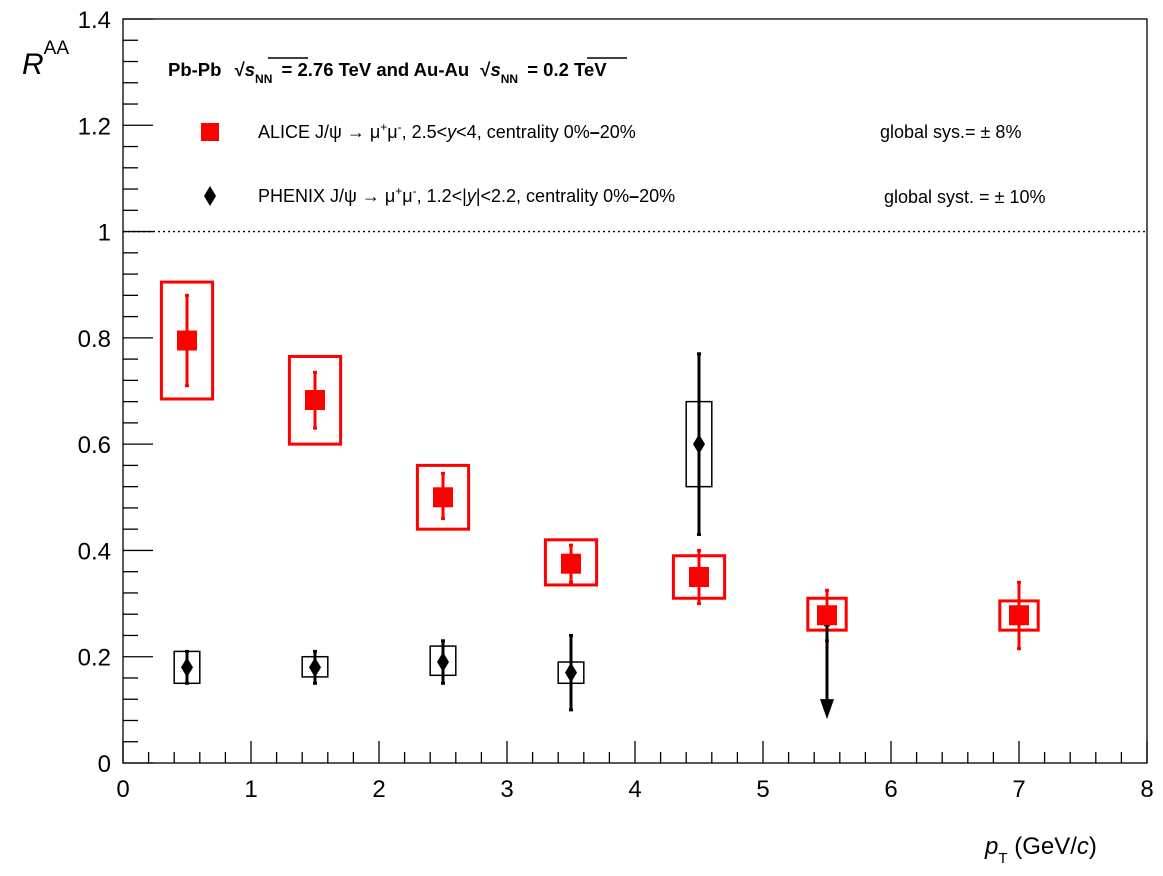 The height and width of the screenshot is (876, 1163). Describe the element at coordinates (94, 126) in the screenshot. I see `y-tick-label: 1.2` at that location.